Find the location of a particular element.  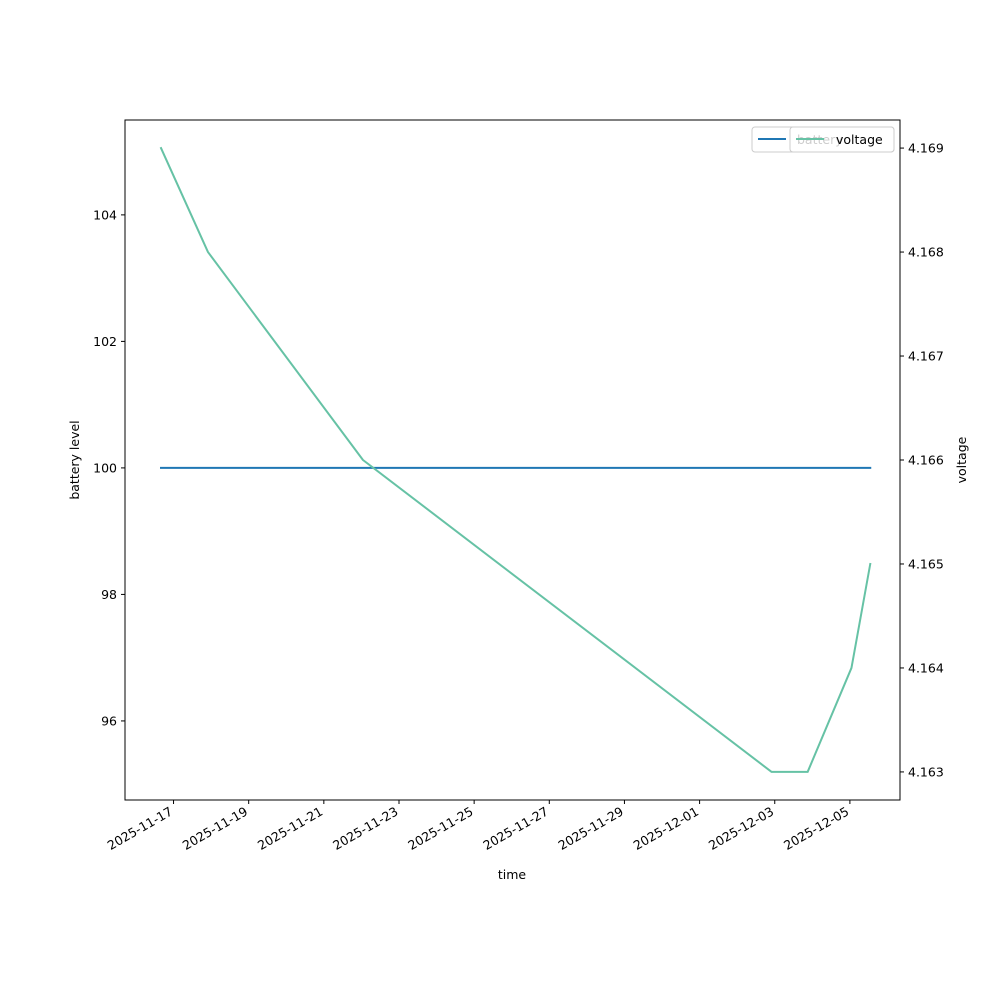

x-axis-title: time is located at coordinates (512, 874).